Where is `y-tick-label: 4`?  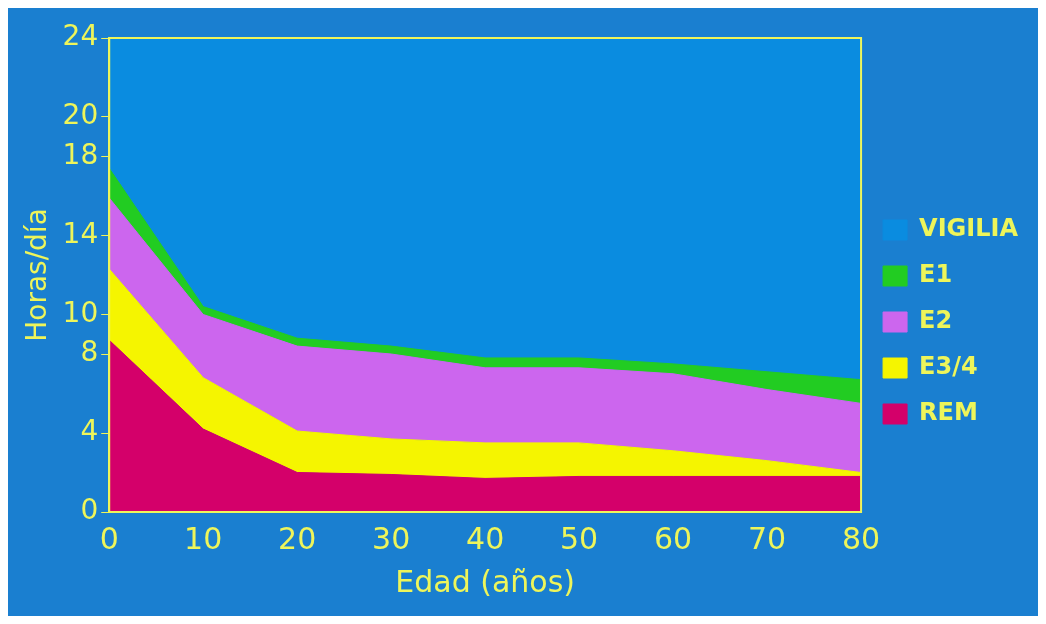
y-tick-label: 4 is located at coordinates (89, 431).